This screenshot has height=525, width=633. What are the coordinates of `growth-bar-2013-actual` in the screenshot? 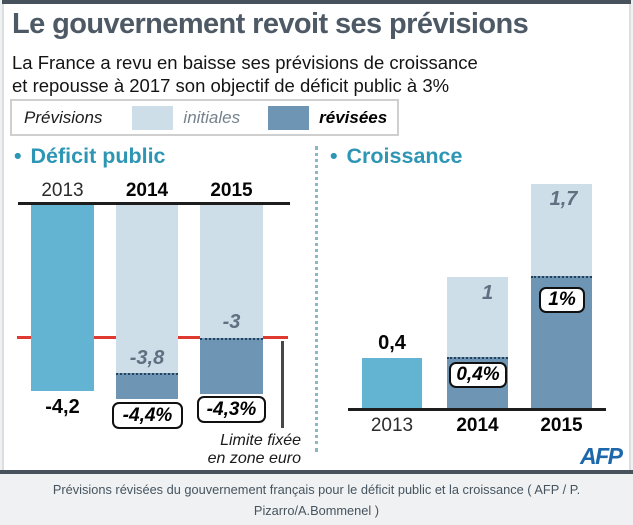 It's located at (392, 384).